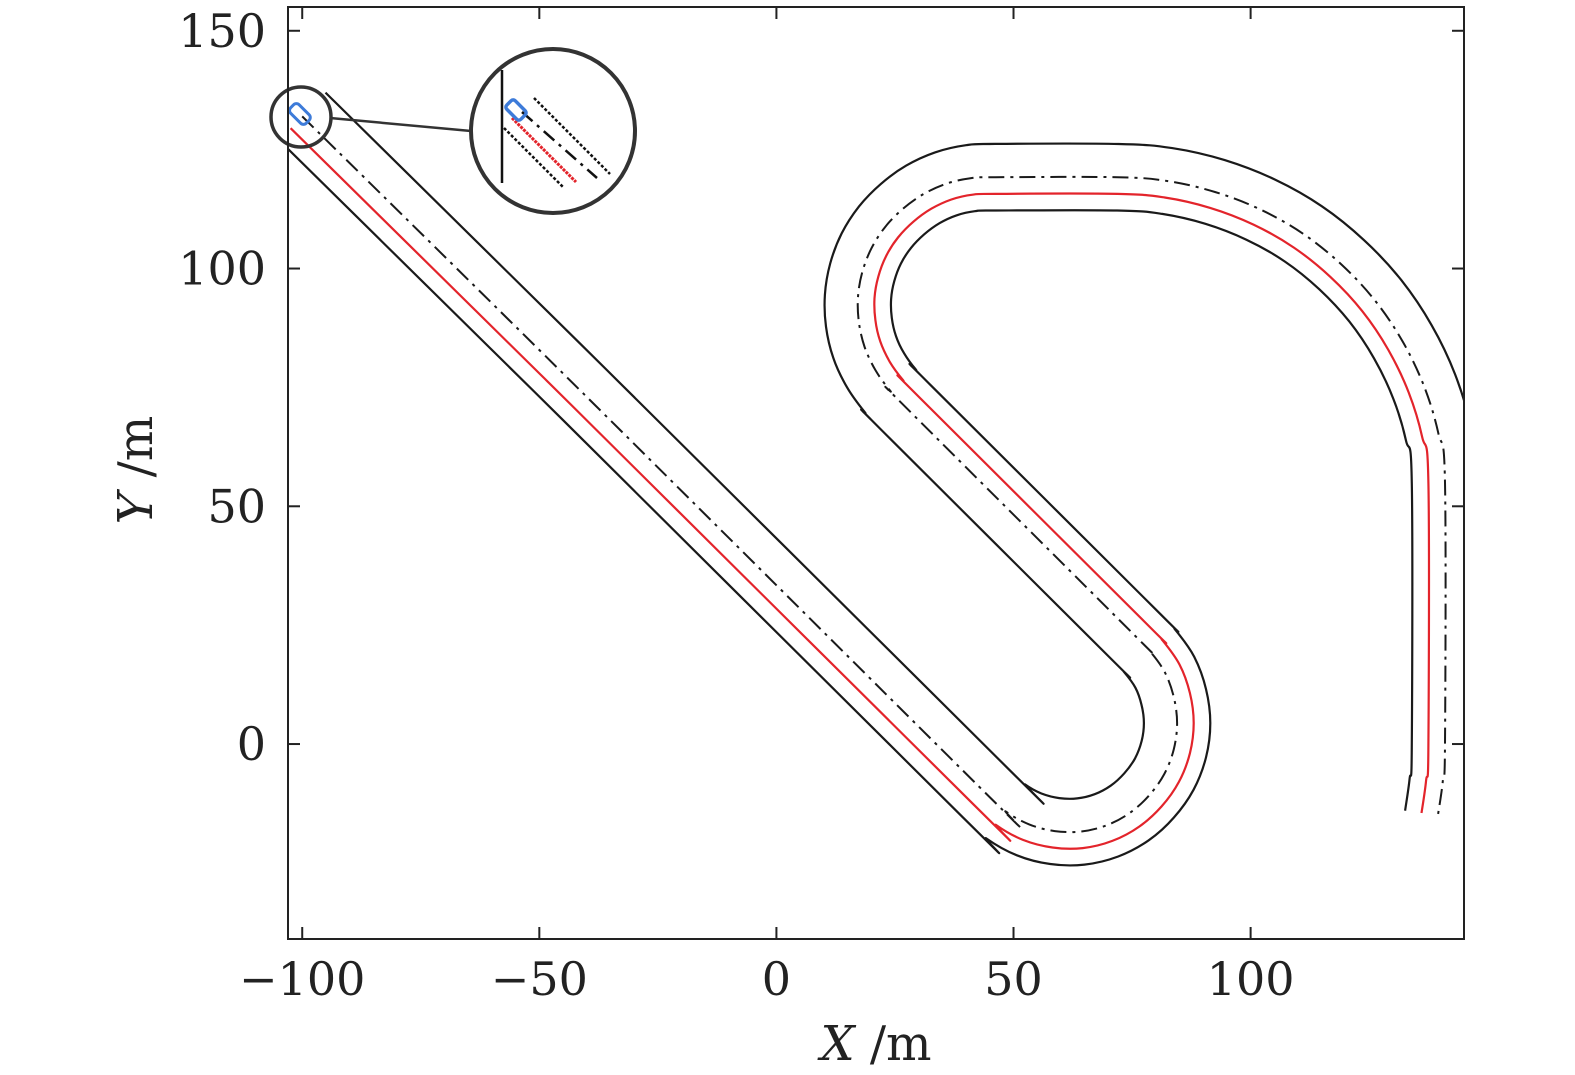  What do you see at coordinates (300, 114) in the screenshot?
I see `vehicle-marker` at bounding box center [300, 114].